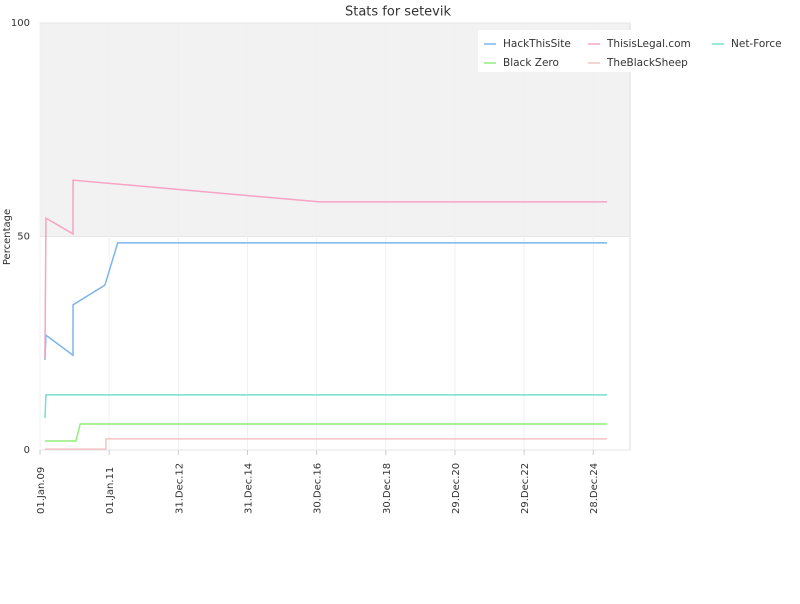 This screenshot has width=800, height=604. I want to click on y-axis-label: Percentage, so click(7, 237).